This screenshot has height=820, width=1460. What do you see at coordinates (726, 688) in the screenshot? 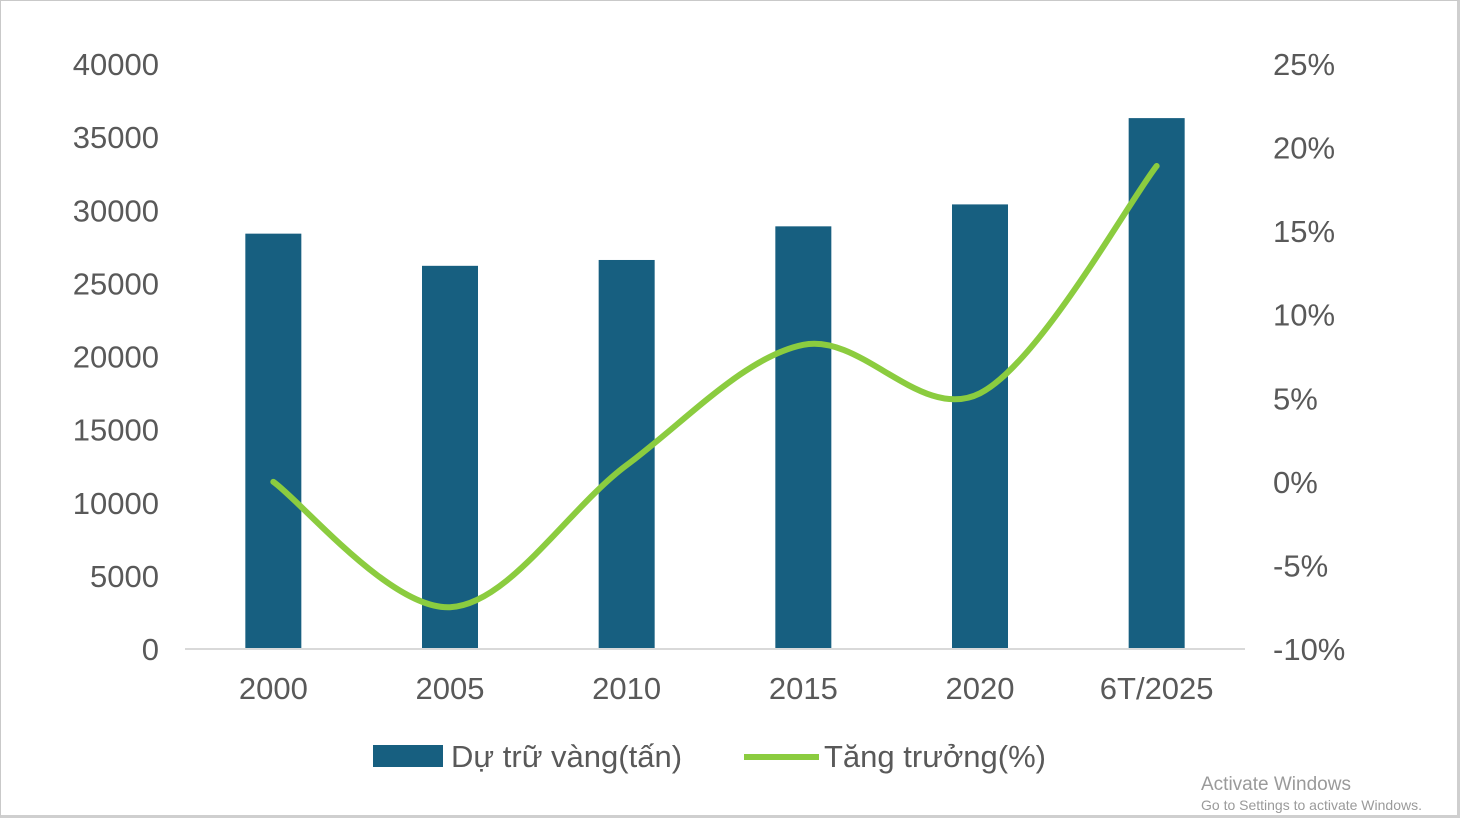
I see `x-axis: 2000 2005 2010 2015 2020 6T/2025` at bounding box center [726, 688].